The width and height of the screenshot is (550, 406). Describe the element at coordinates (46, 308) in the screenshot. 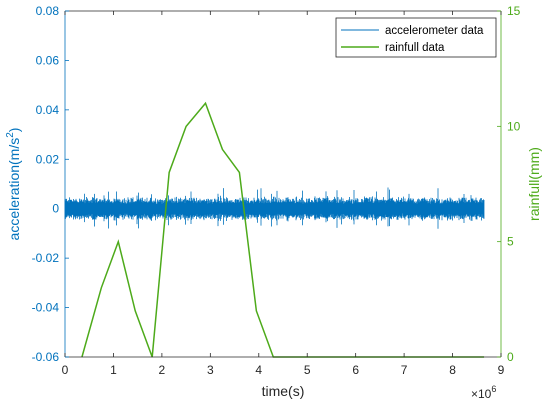

I see `left-tick-label: -0.04` at that location.